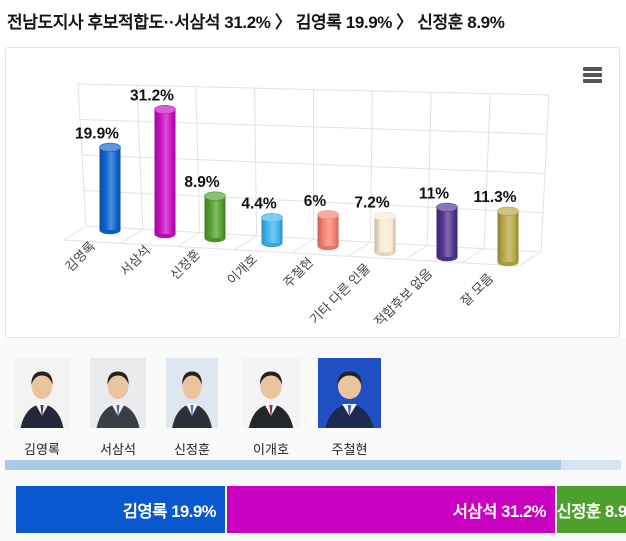 The height and width of the screenshot is (541, 626). I want to click on candidate-card: 김영록, so click(42, 408).